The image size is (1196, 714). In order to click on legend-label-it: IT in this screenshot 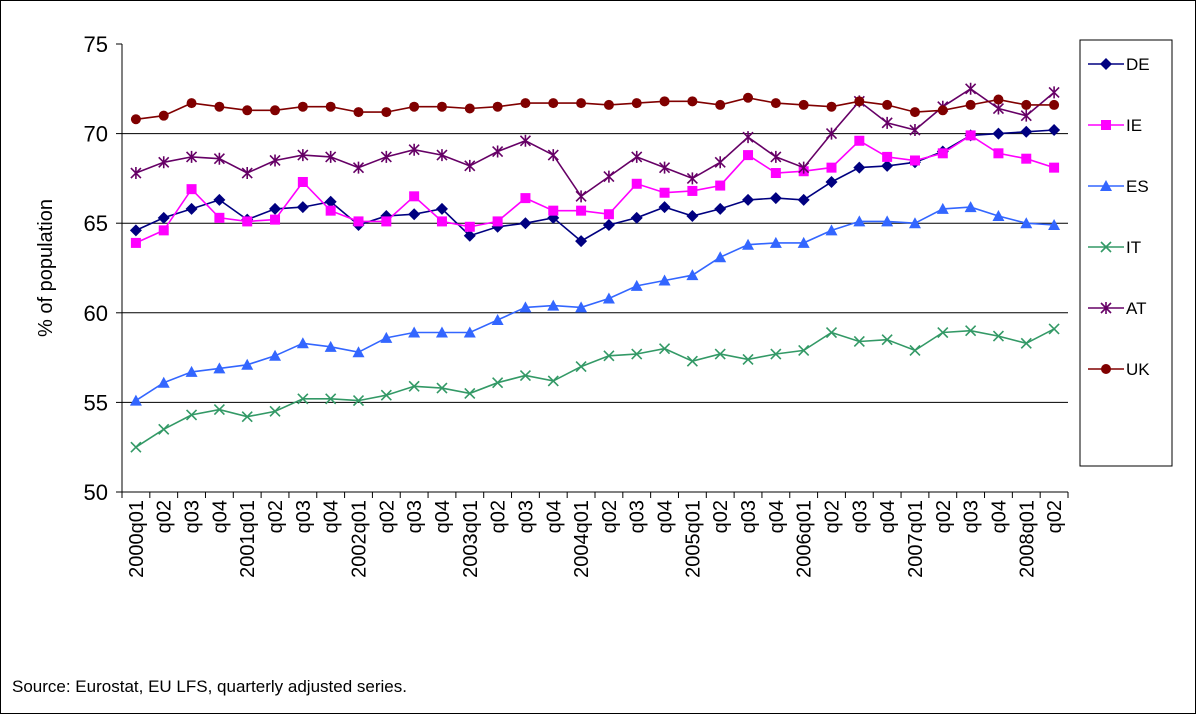, I will do `click(1133, 247)`.